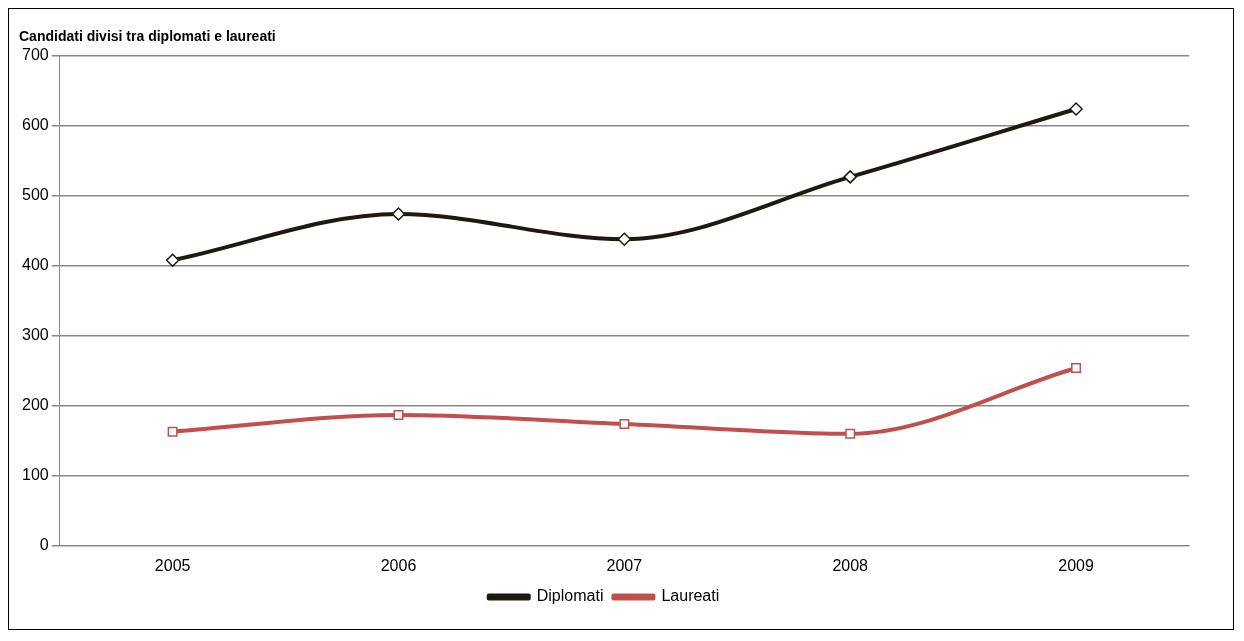 This screenshot has height=641, width=1244. I want to click on legend-label: Laureati, so click(690, 596).